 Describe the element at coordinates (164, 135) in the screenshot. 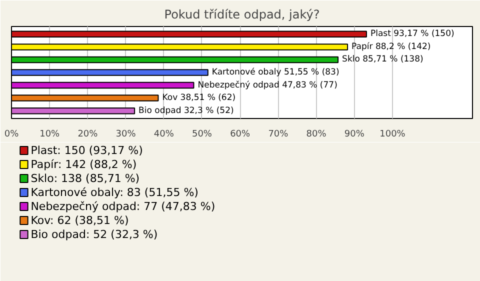

I see `x-tick-label: 40%` at that location.